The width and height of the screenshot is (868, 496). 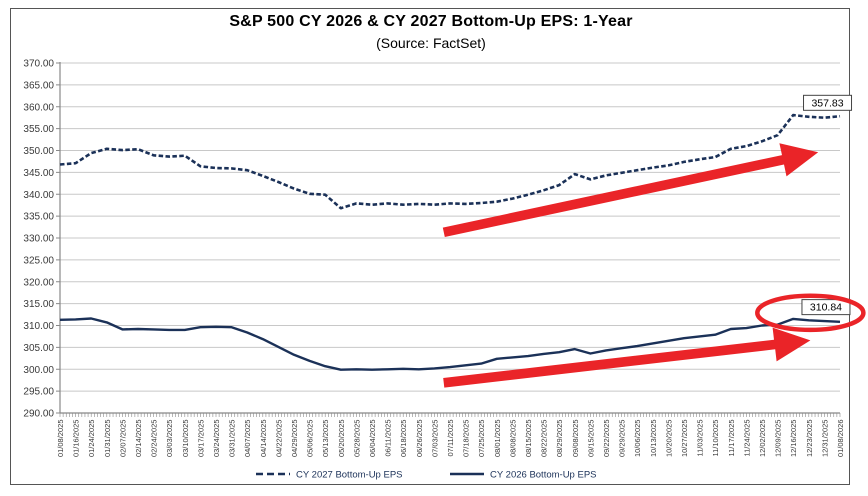 I want to click on x-tick-label: 09/08/2025, so click(x=575, y=439).